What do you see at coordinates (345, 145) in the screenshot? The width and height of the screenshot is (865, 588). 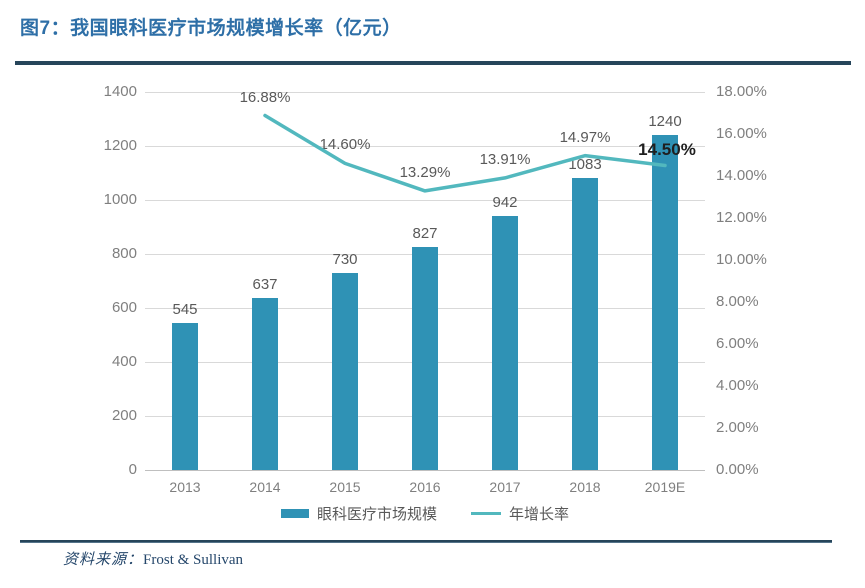 I see `line-point-label: 14.60%` at bounding box center [345, 145].